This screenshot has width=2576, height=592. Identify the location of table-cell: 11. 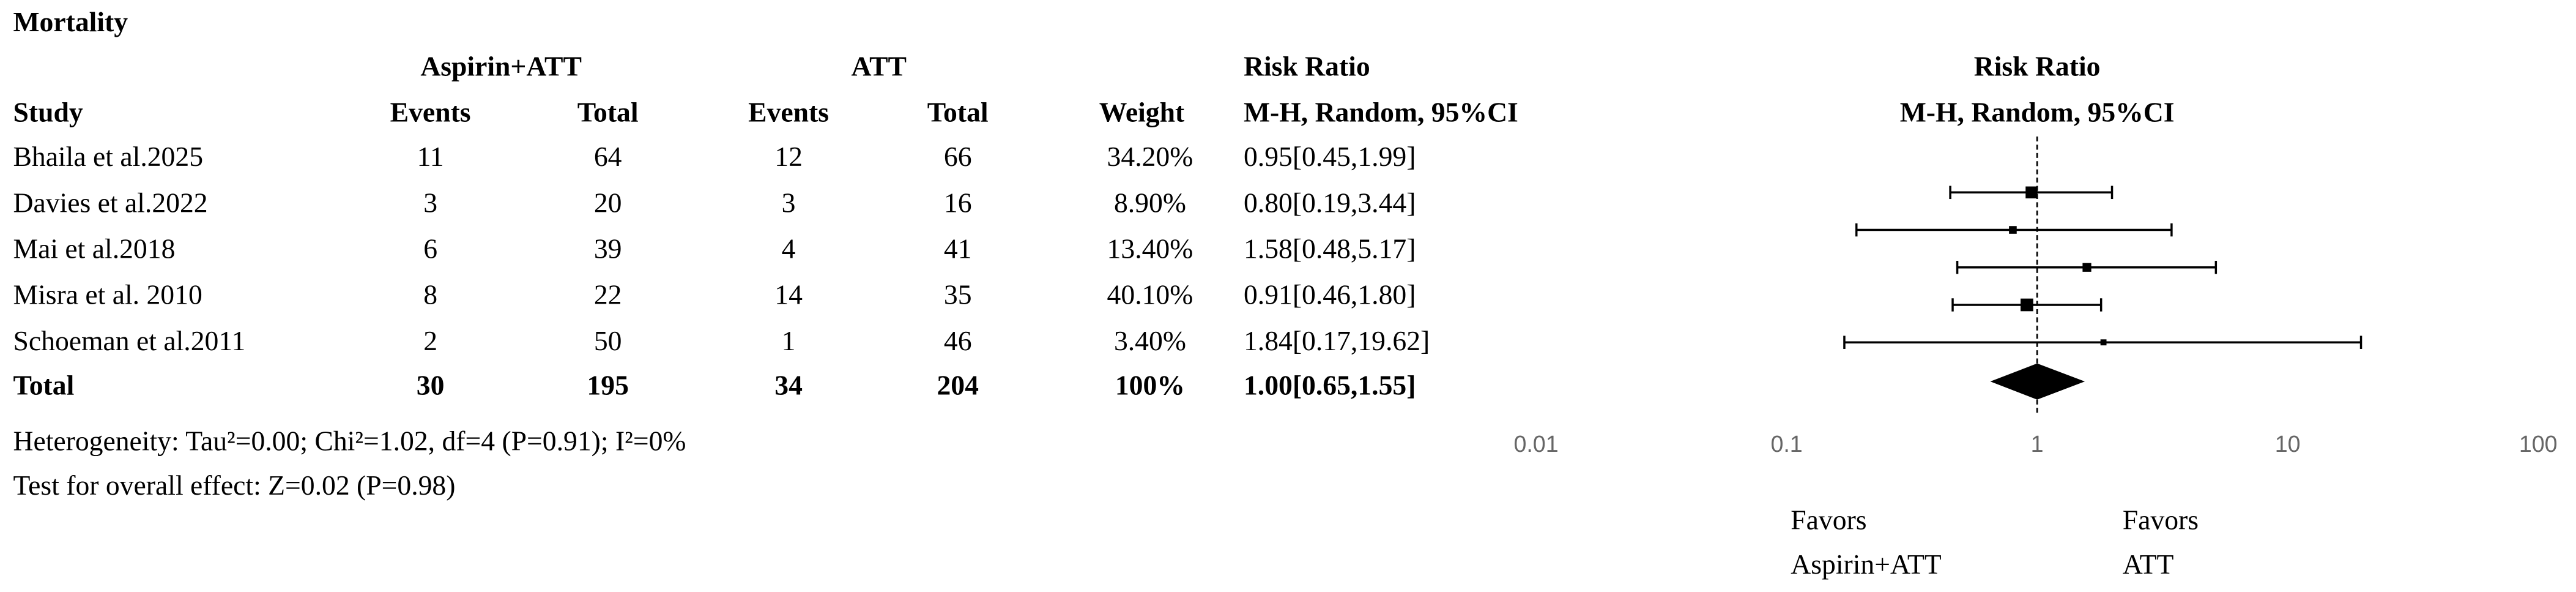
(430, 156).